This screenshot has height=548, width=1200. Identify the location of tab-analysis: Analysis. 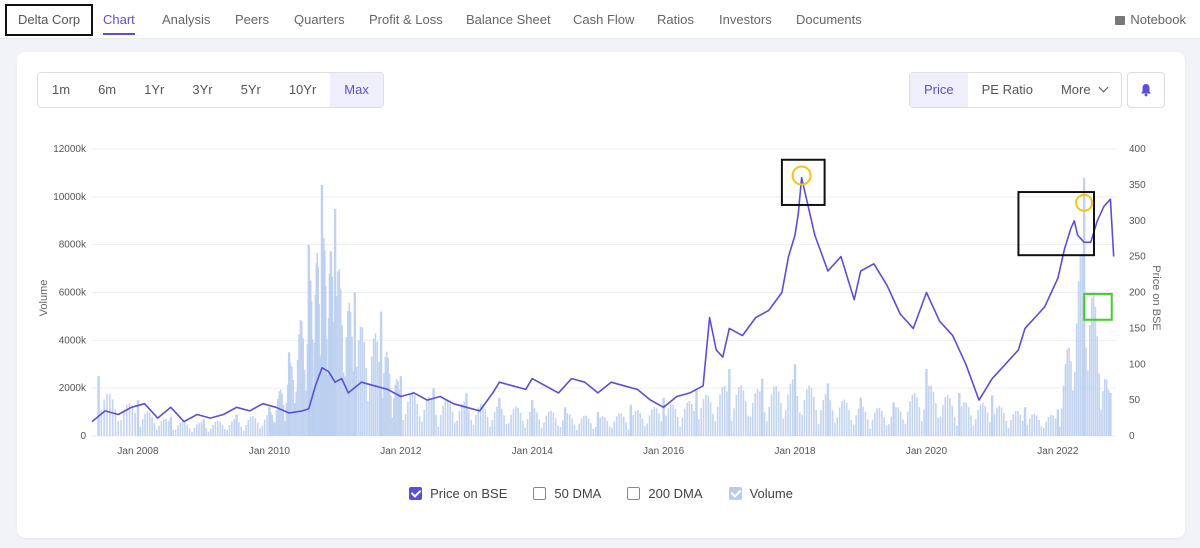
(186, 19).